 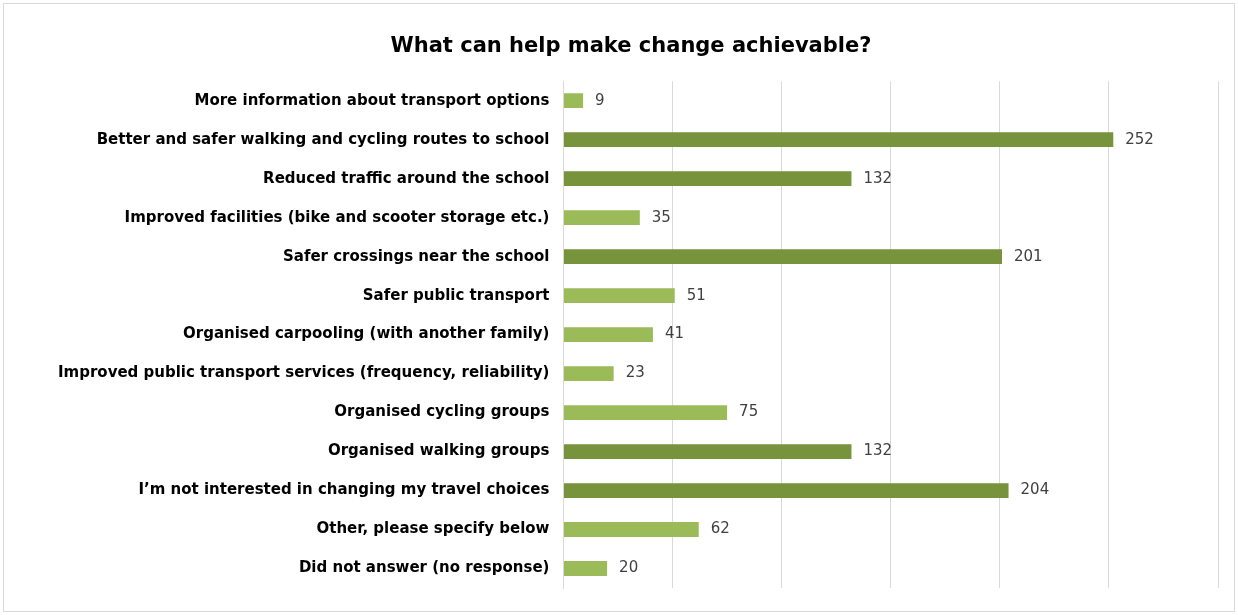 What do you see at coordinates (433, 528) in the screenshot?
I see `y-tick-label: Other, please specify below` at bounding box center [433, 528].